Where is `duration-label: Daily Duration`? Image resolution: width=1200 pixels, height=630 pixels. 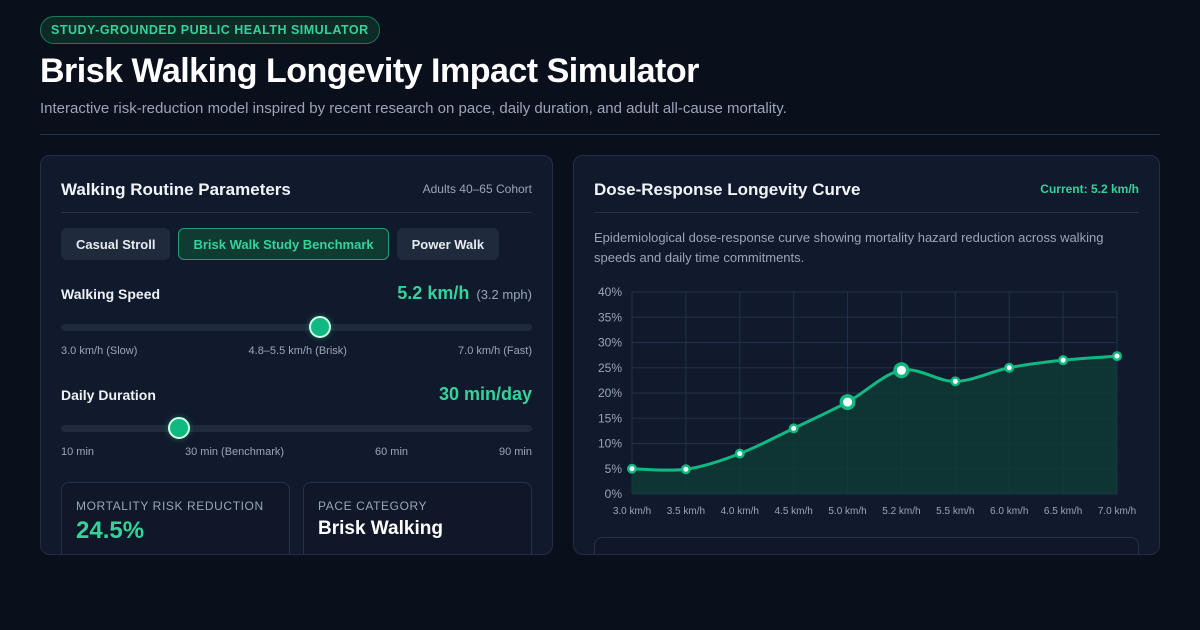 duration-label: Daily Duration is located at coordinates (108, 395).